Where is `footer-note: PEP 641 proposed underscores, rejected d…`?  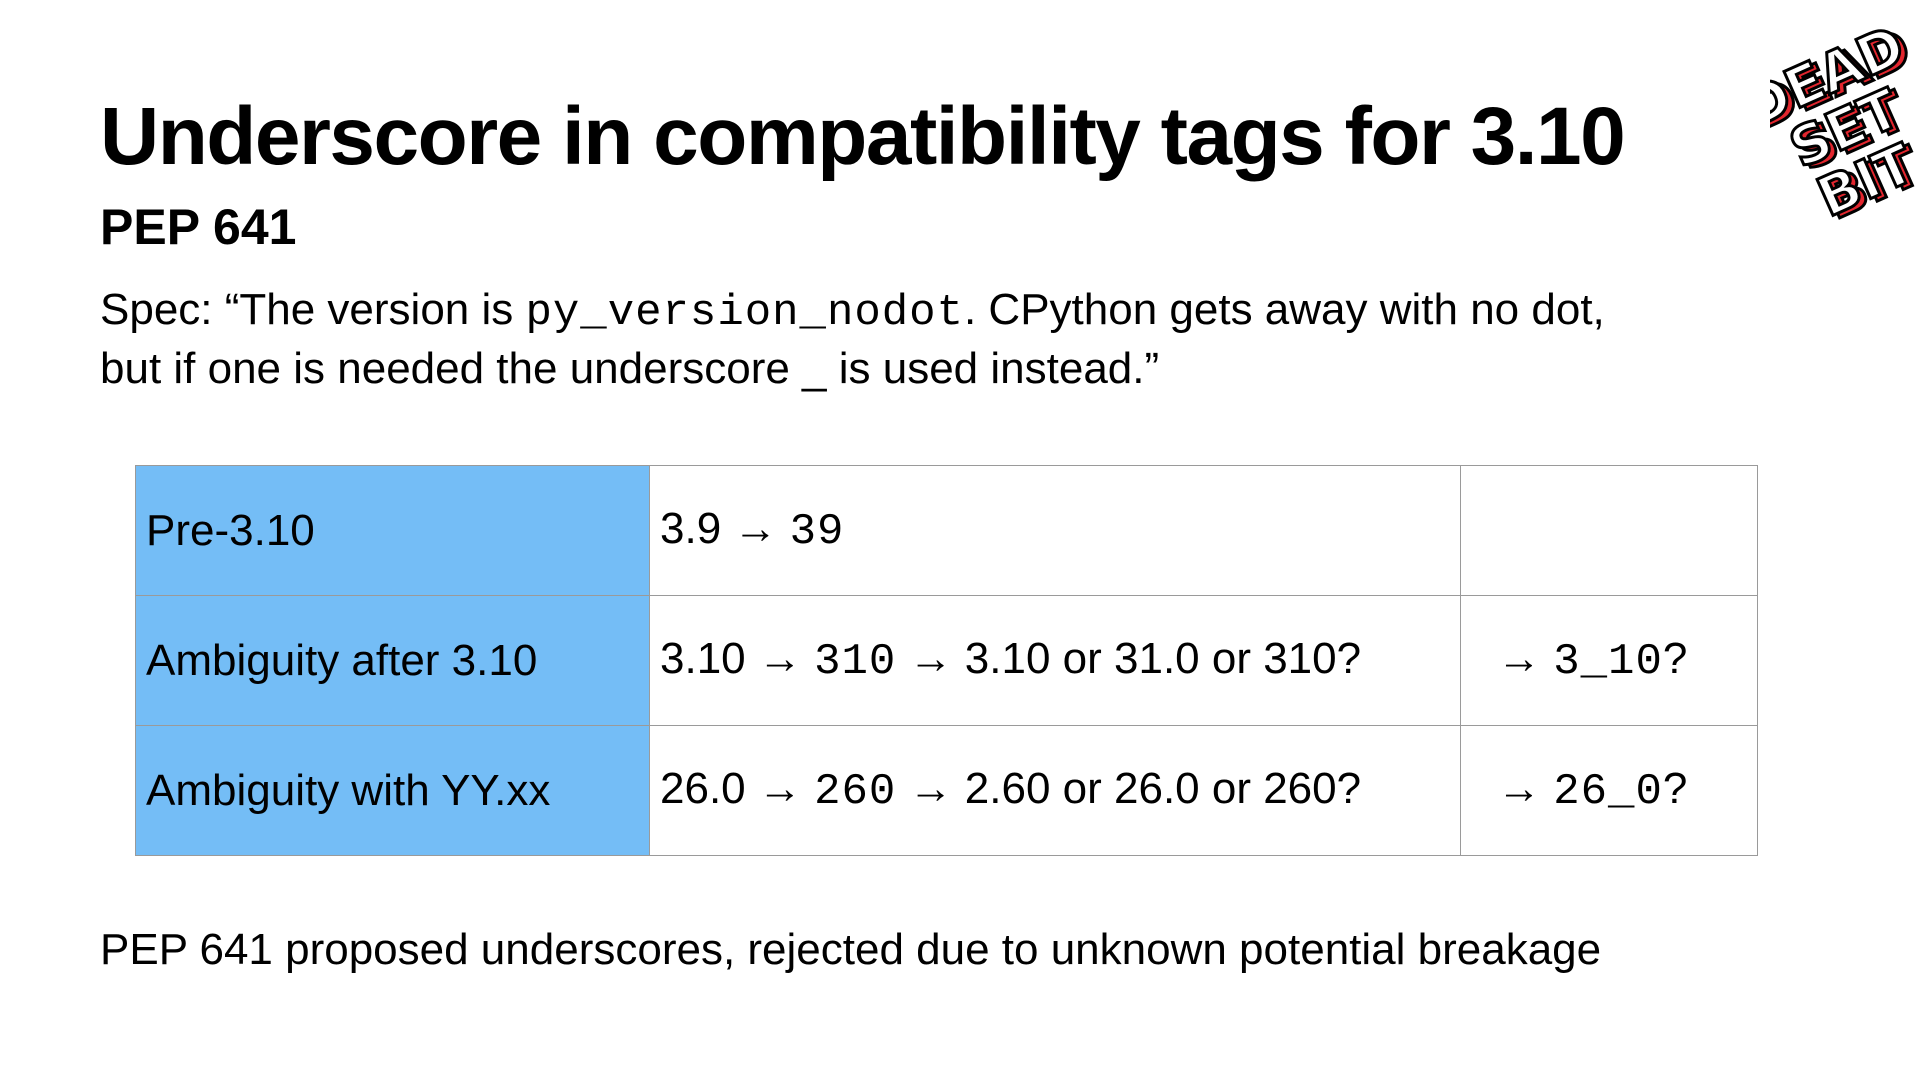
footer-note: PEP 641 proposed underscores, rejected d… is located at coordinates (851, 949).